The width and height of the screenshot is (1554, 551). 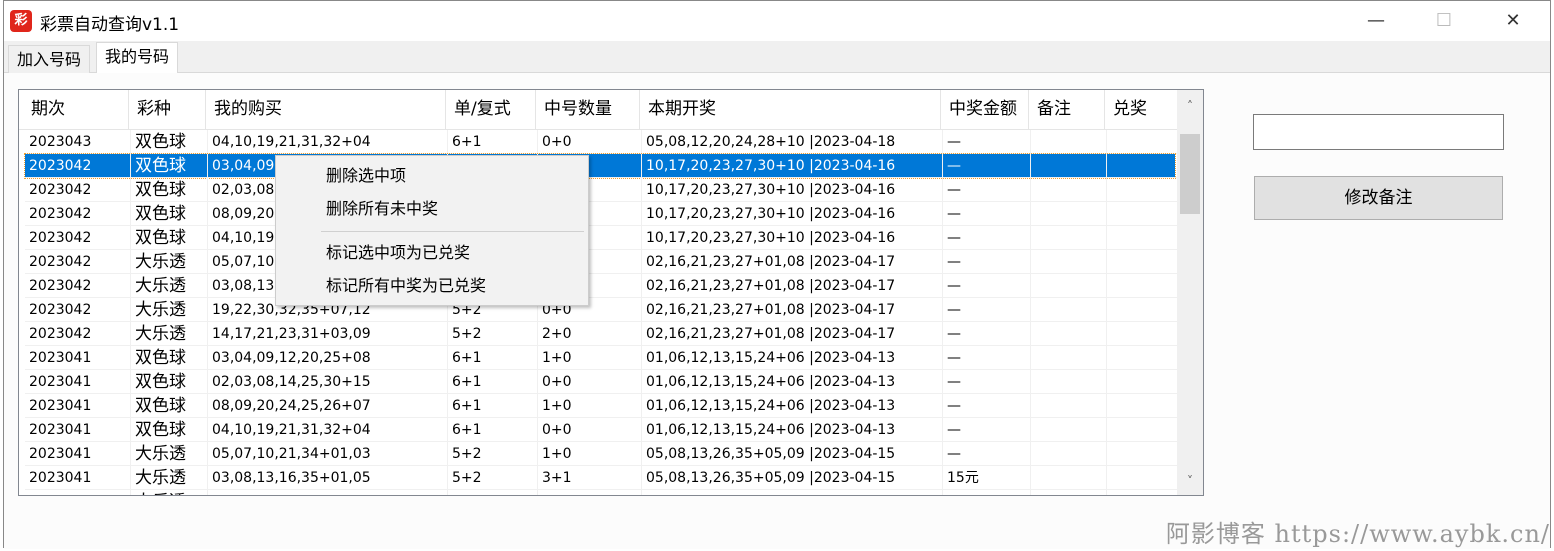 I want to click on column-header-match-count: 中号数量, so click(x=588, y=110).